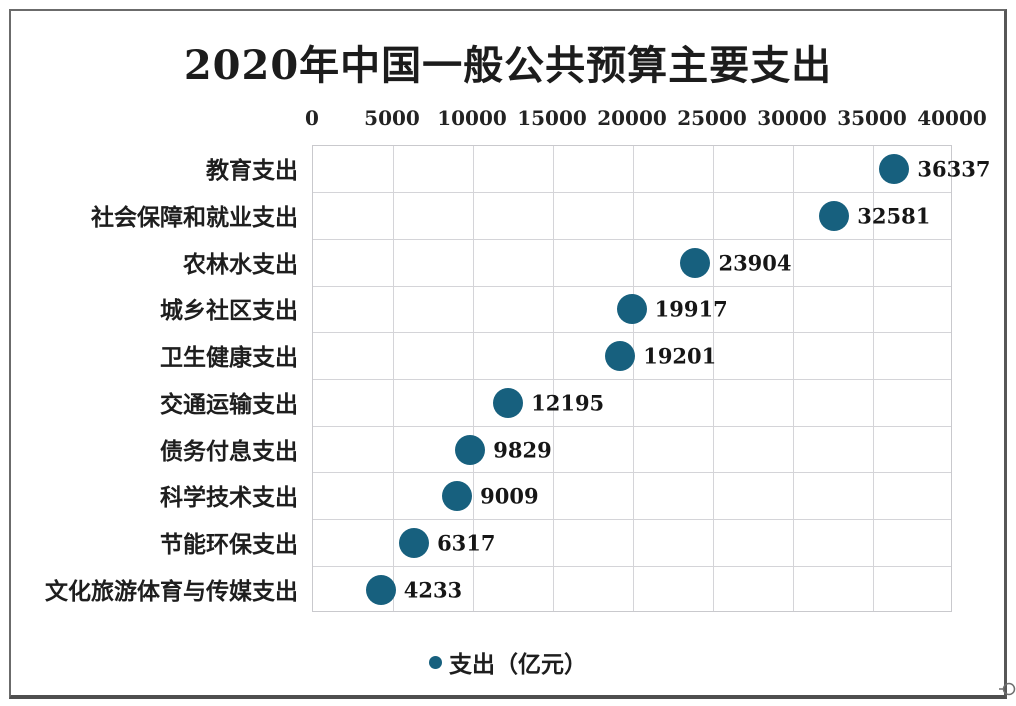  I want to click on category-label: 农林水支出, so click(240, 264).